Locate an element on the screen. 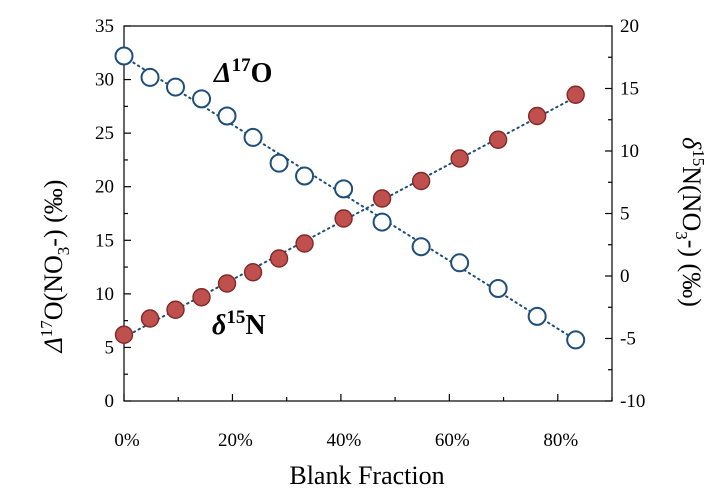 This screenshot has width=714, height=493. right-tick-label: 0 is located at coordinates (625, 276).